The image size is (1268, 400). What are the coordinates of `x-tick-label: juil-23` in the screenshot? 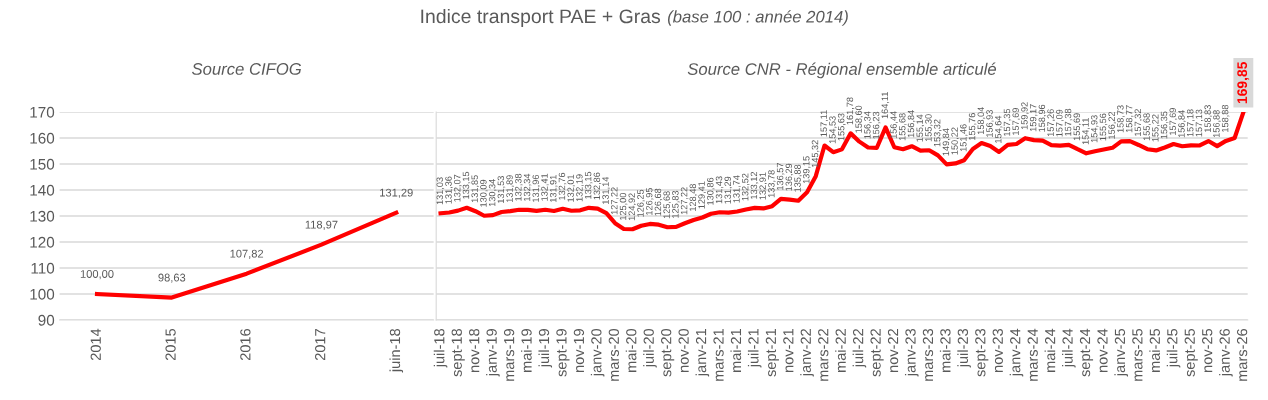 It's located at (964, 348).